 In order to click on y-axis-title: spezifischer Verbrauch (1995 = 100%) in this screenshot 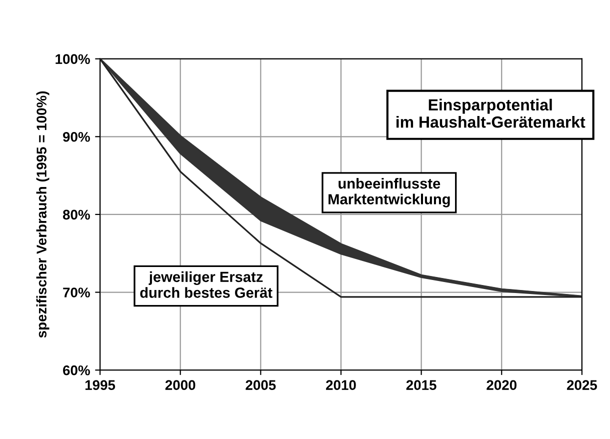, I will do `click(43, 214)`.